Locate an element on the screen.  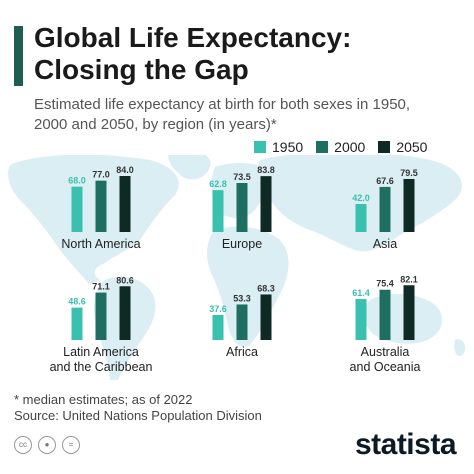
data-label-0-2050: 84.0 is located at coordinates (125, 170).